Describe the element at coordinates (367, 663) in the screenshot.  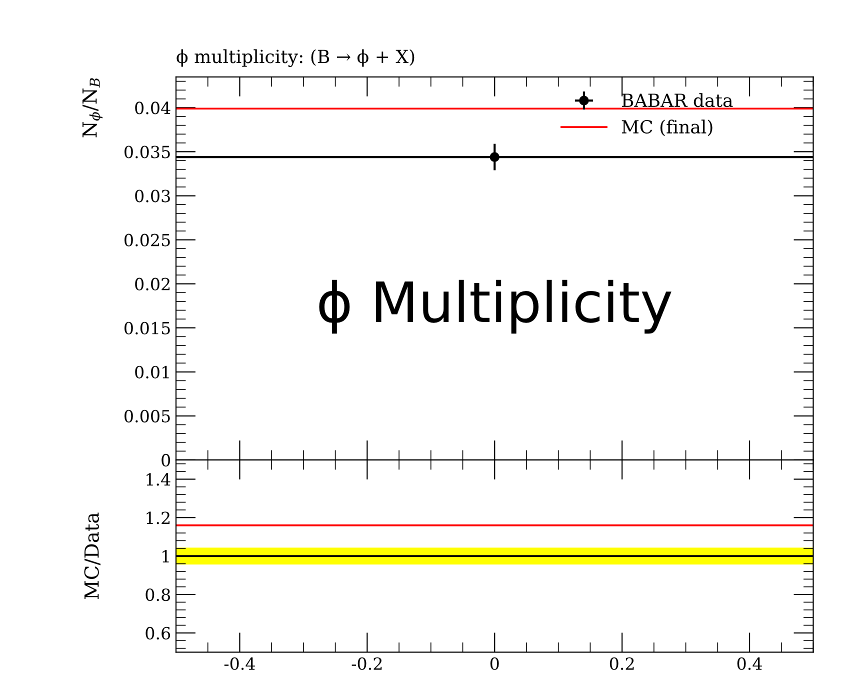
I see `x-tick-label: -0.2` at that location.